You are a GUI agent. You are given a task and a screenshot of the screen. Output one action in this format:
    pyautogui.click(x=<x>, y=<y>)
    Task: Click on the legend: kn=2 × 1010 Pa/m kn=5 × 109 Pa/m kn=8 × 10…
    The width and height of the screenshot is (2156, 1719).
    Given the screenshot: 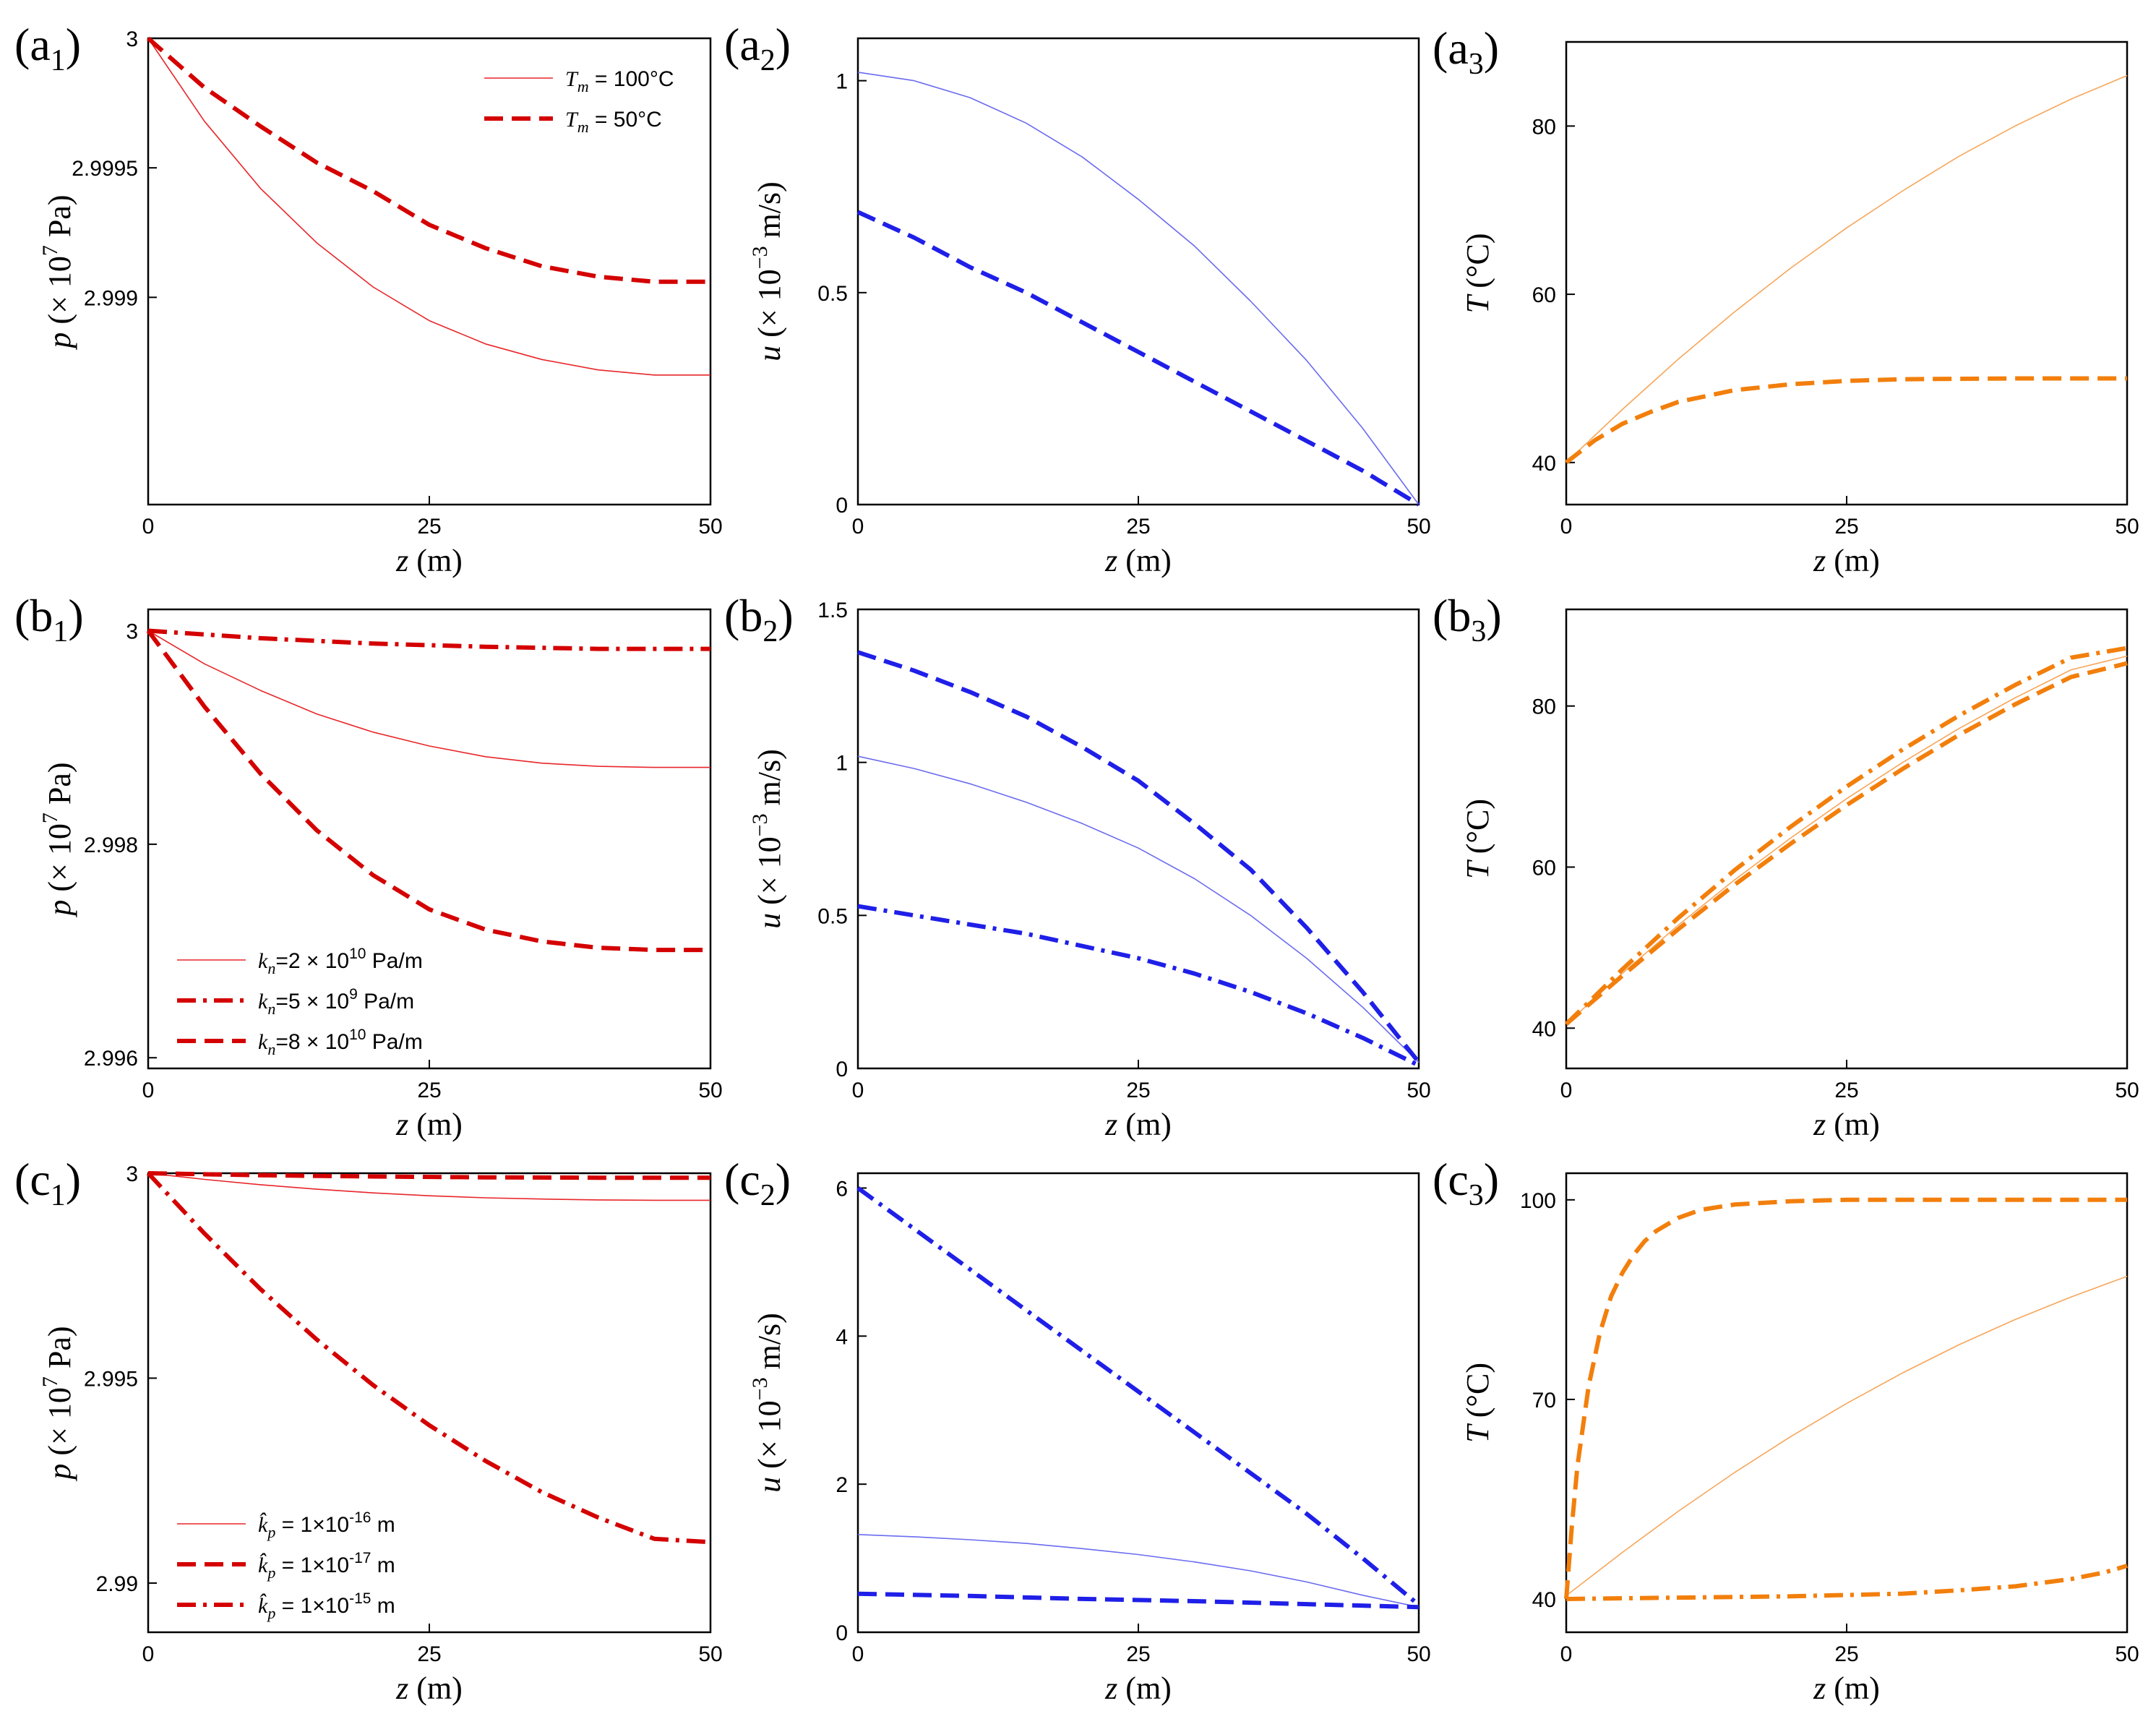 What is the action you would take?
    pyautogui.click(x=300, y=1002)
    